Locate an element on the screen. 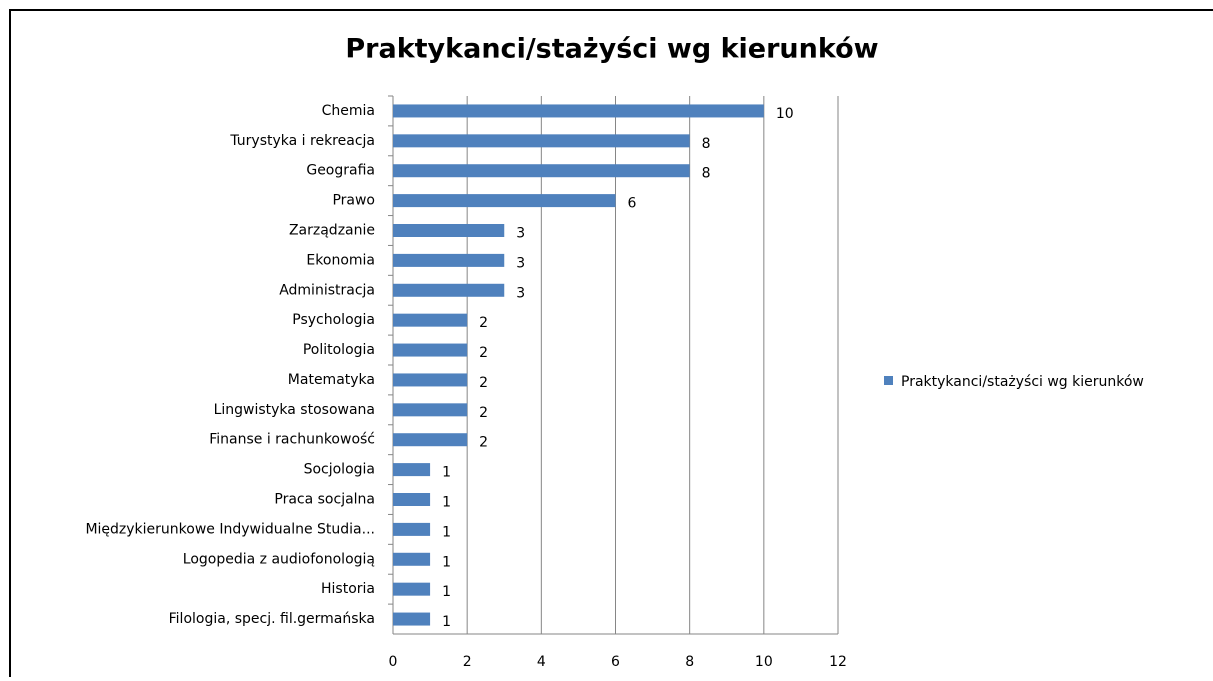  y-tick-label: Finanse i rachunkowość is located at coordinates (292, 440).